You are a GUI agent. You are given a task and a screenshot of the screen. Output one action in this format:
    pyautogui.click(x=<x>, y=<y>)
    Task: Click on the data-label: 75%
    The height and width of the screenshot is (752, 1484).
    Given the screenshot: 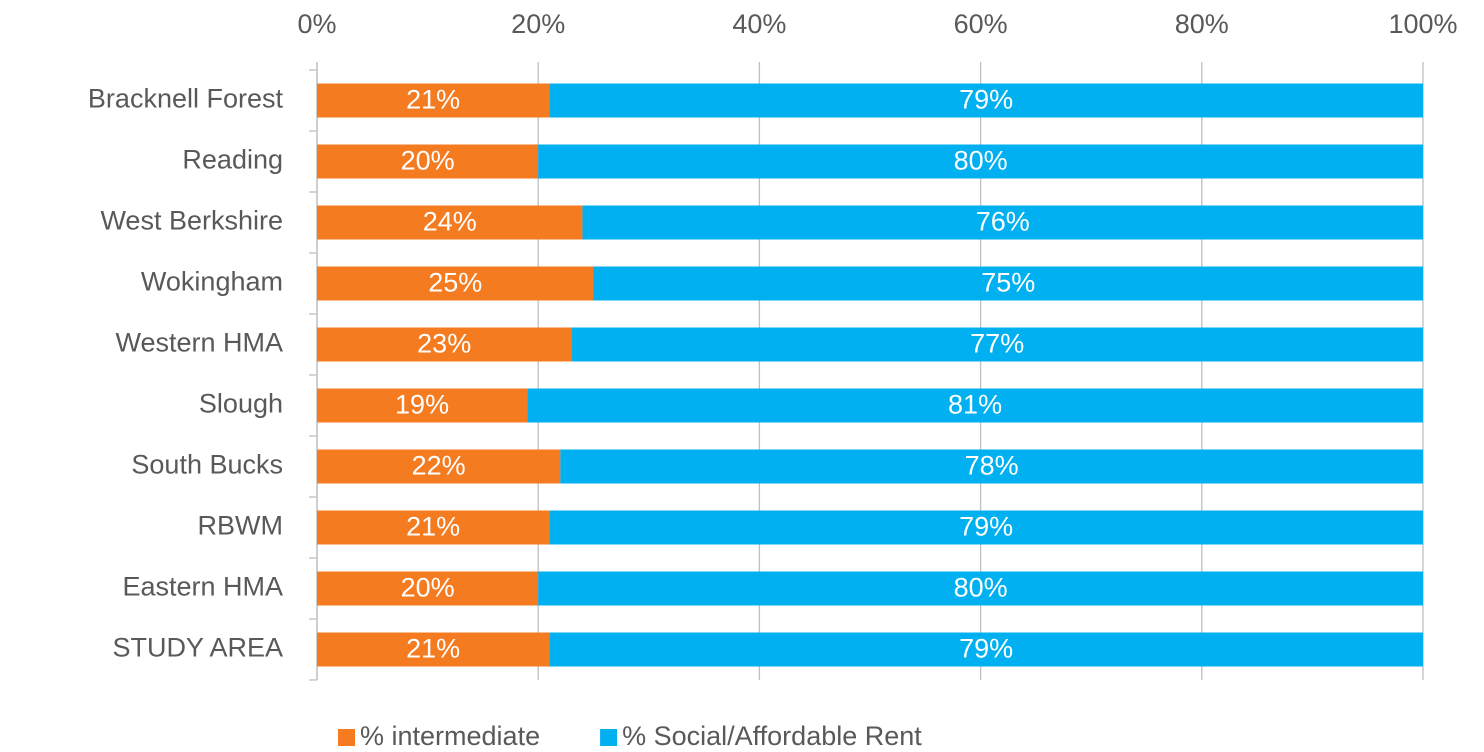 What is the action you would take?
    pyautogui.click(x=1008, y=283)
    